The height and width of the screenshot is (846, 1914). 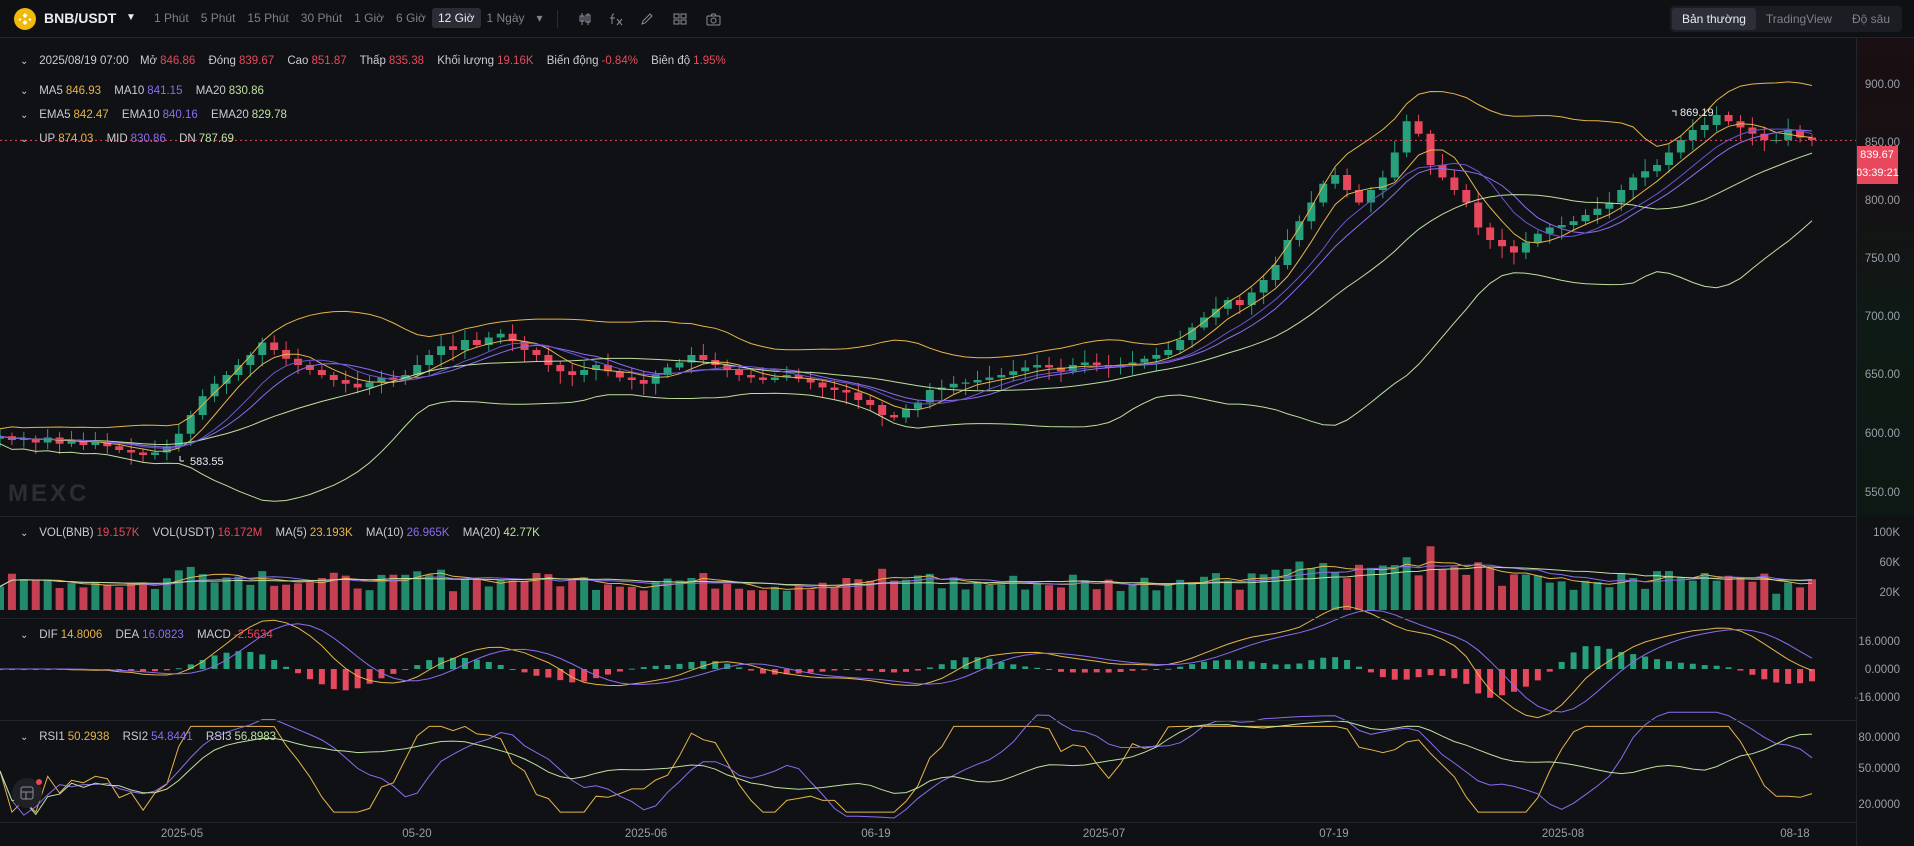 I want to click on change-label: Biến động, so click(x=572, y=61).